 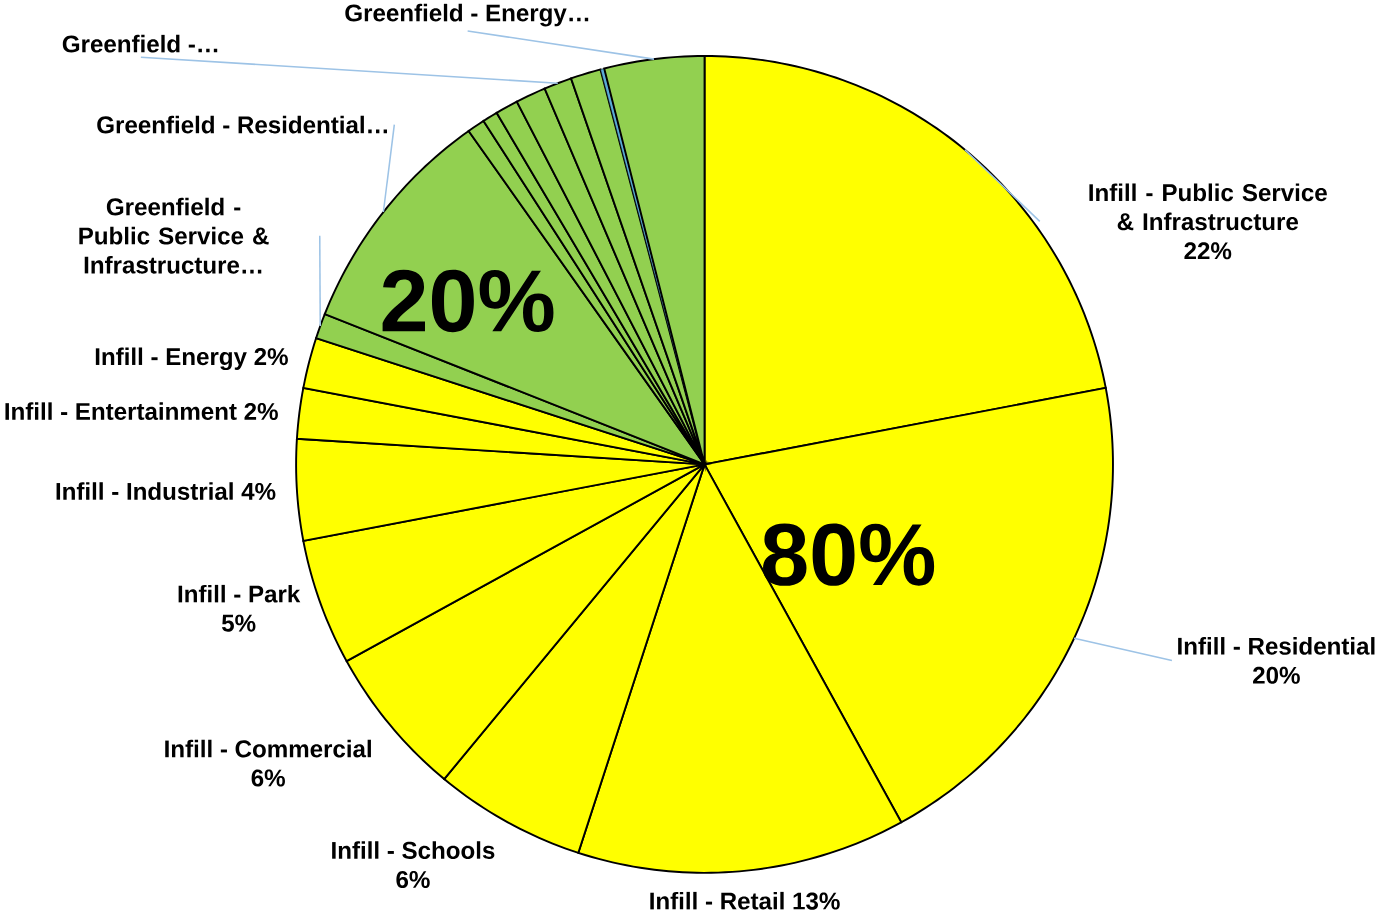 I want to click on slice-label: Infill - Residential, so click(x=1276, y=645).